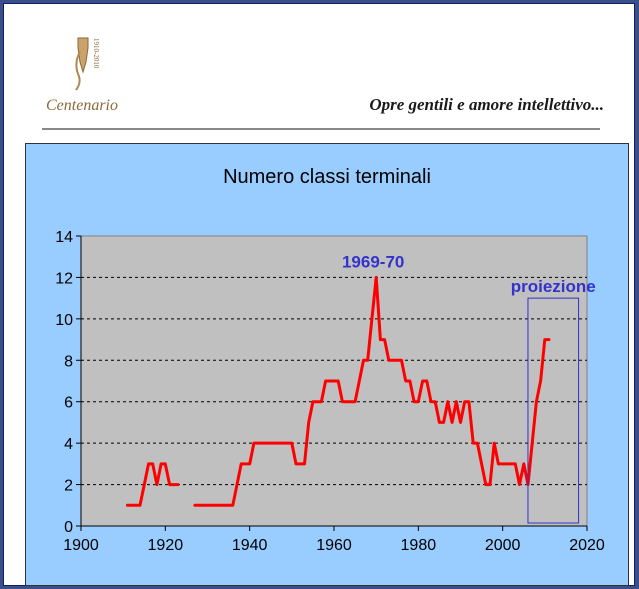 The height and width of the screenshot is (589, 639). What do you see at coordinates (152, 484) in the screenshot?
I see `series-line` at bounding box center [152, 484].